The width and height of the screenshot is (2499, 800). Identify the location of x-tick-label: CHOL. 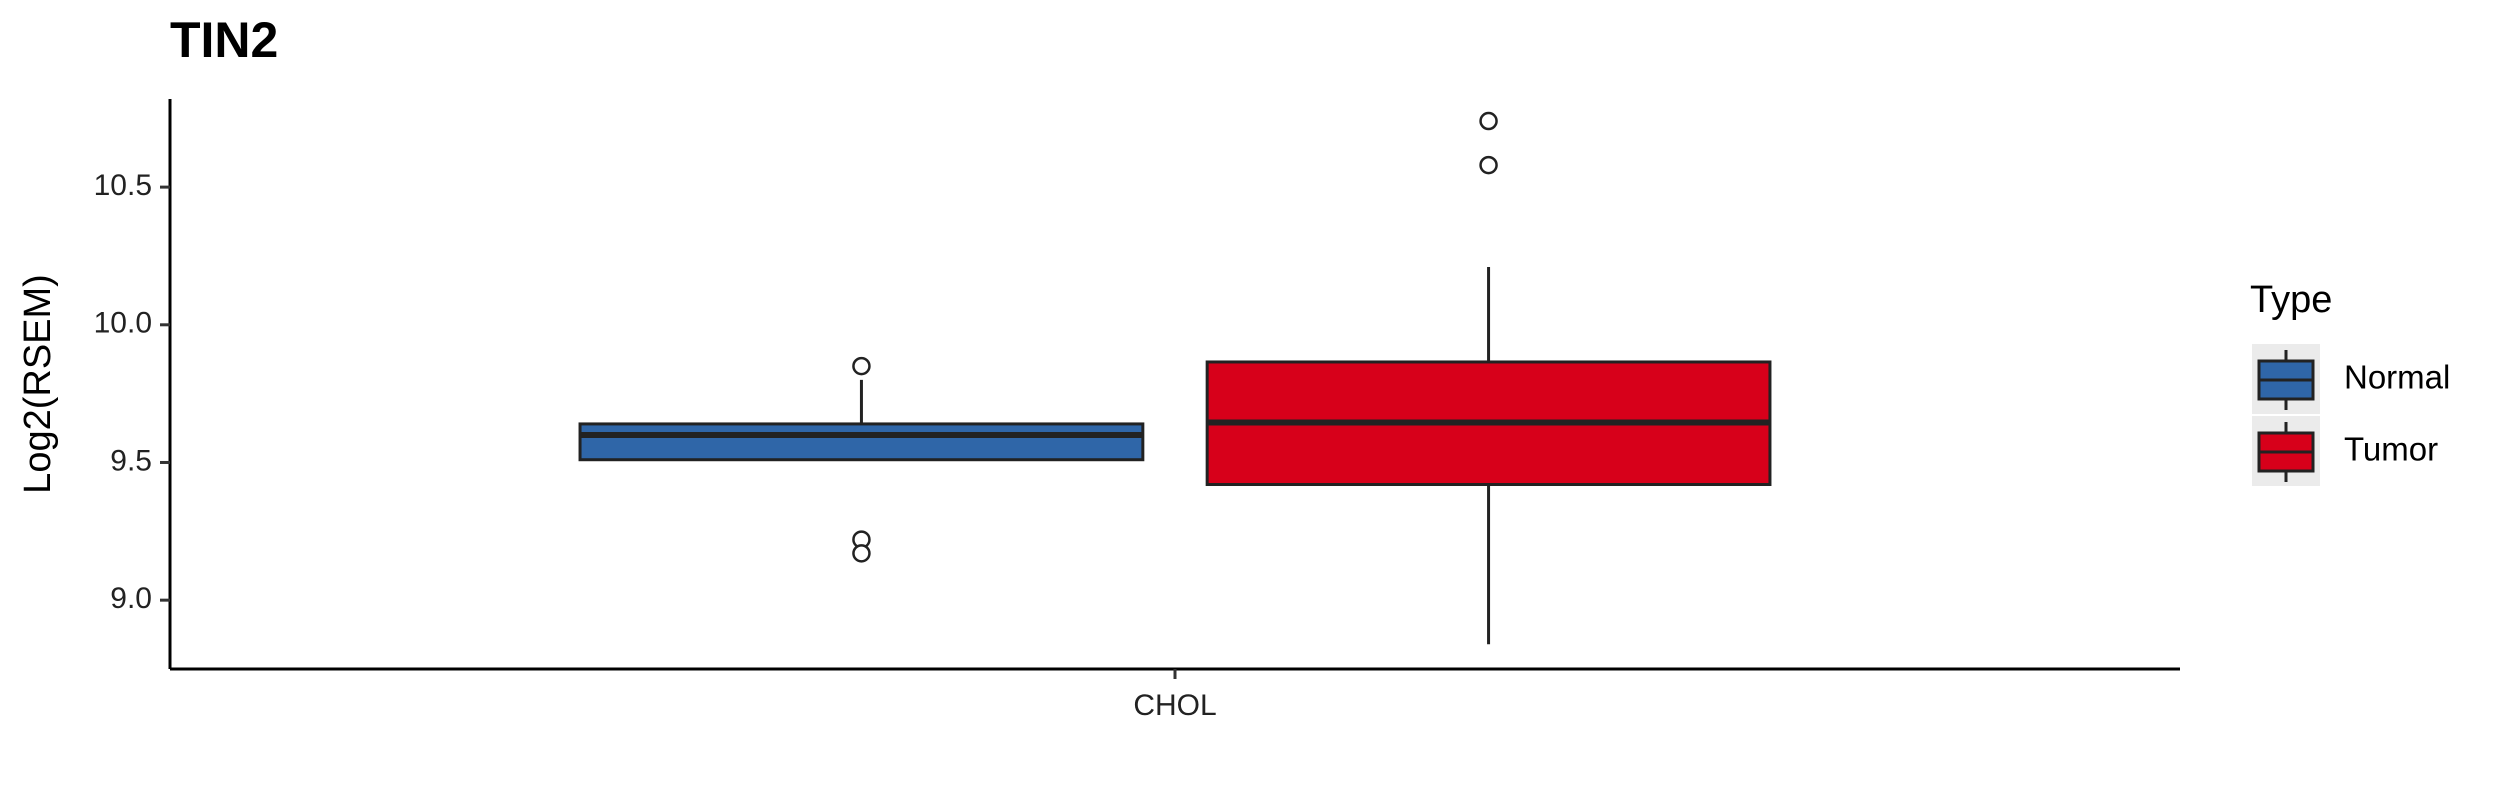
(1174, 705).